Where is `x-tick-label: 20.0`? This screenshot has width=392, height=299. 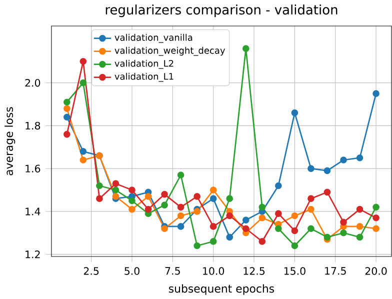
x-tick-label: 20.0 is located at coordinates (376, 270).